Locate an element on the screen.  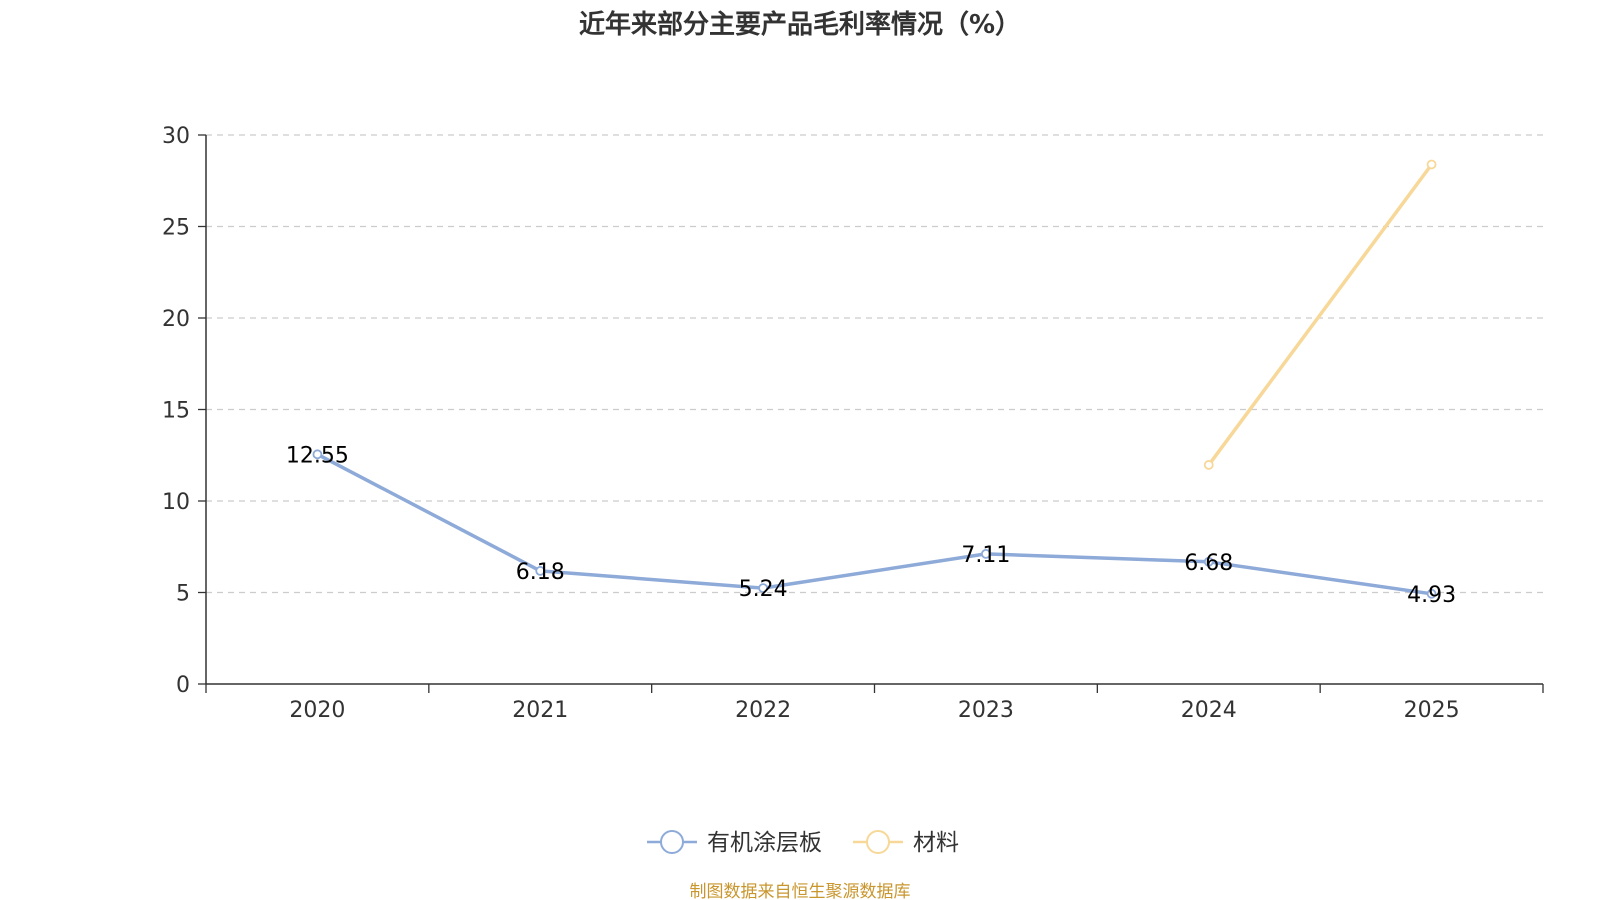
legend-label: 有机涂层板 is located at coordinates (764, 843).